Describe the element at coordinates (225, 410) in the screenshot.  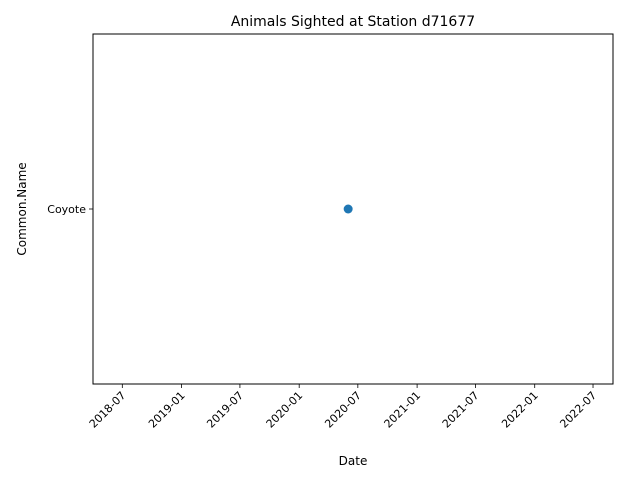
I see `x-tick-label: 2019-07` at that location.